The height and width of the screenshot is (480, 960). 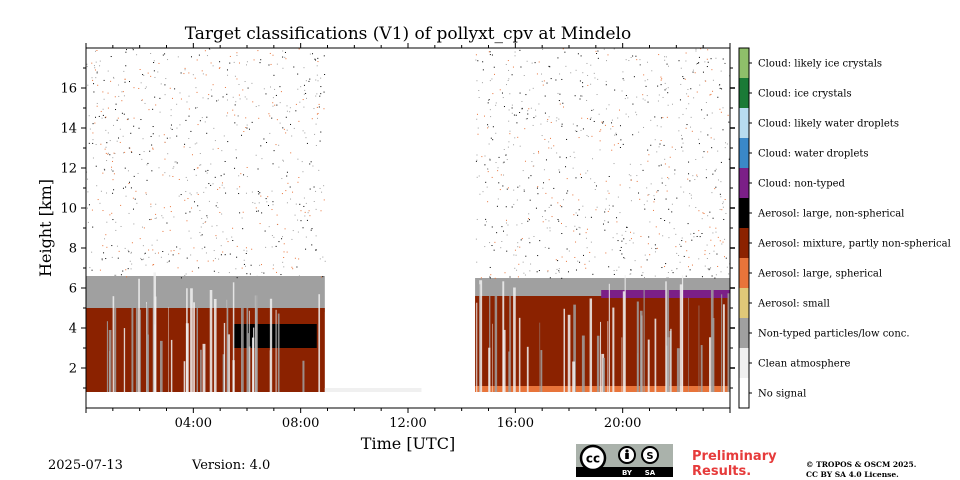 I want to click on svg-text: S, so click(x=649, y=456).